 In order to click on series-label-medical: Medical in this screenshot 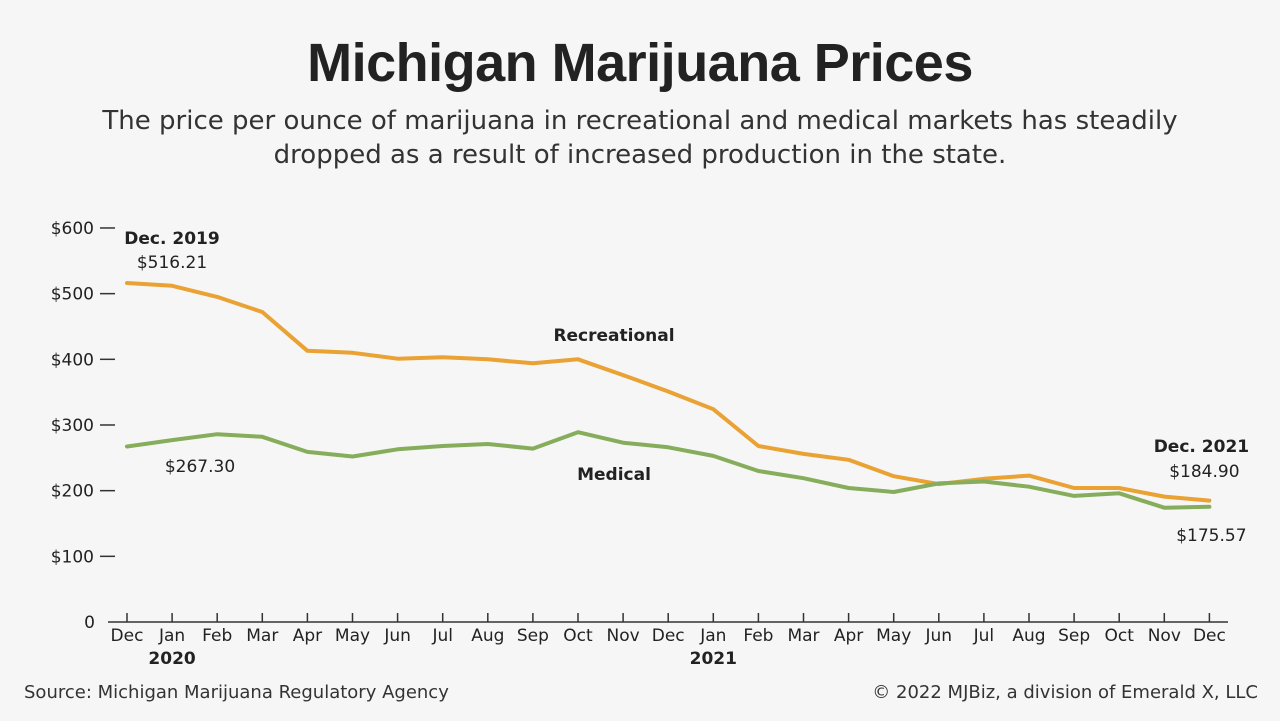, I will do `click(614, 475)`.